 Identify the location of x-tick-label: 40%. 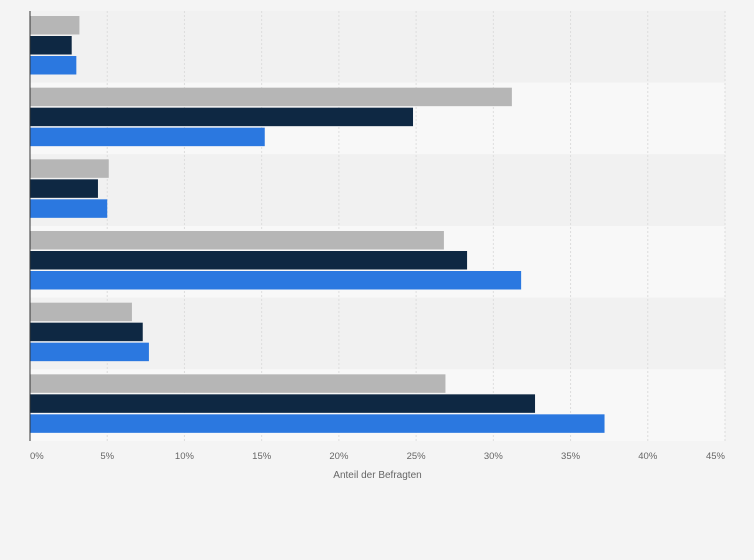
(648, 456).